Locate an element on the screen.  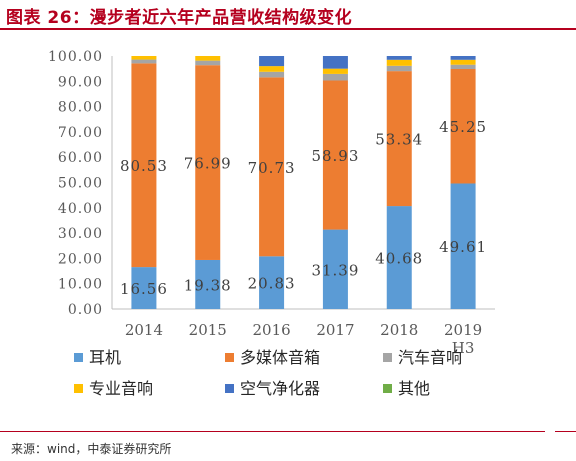
legend-label: 专业音响 is located at coordinates (121, 388).